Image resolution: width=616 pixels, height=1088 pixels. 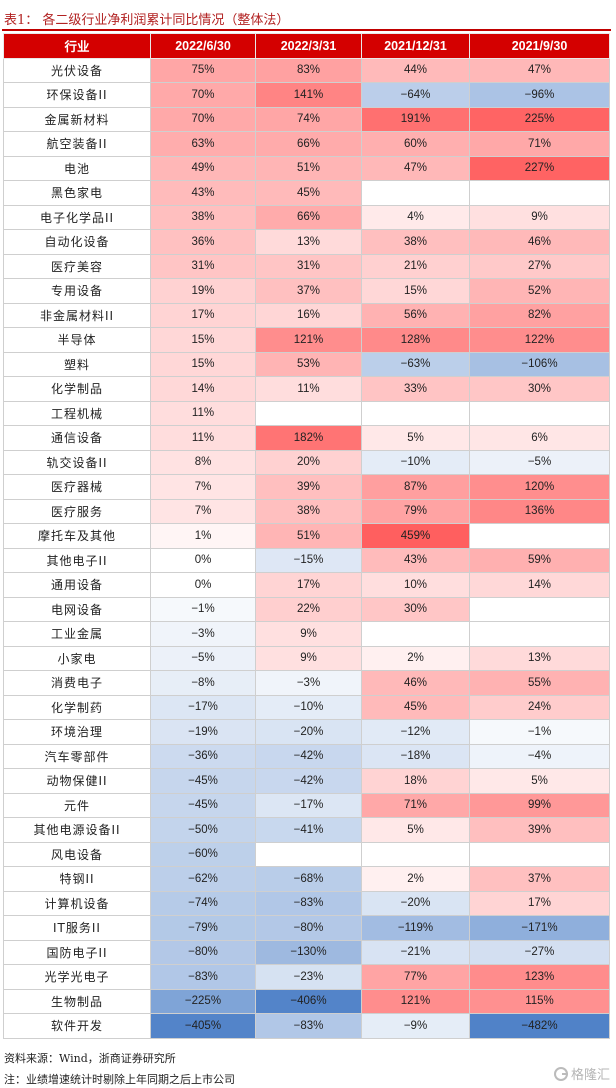 What do you see at coordinates (77, 805) in the screenshot?
I see `industry-cell: 元件` at bounding box center [77, 805].